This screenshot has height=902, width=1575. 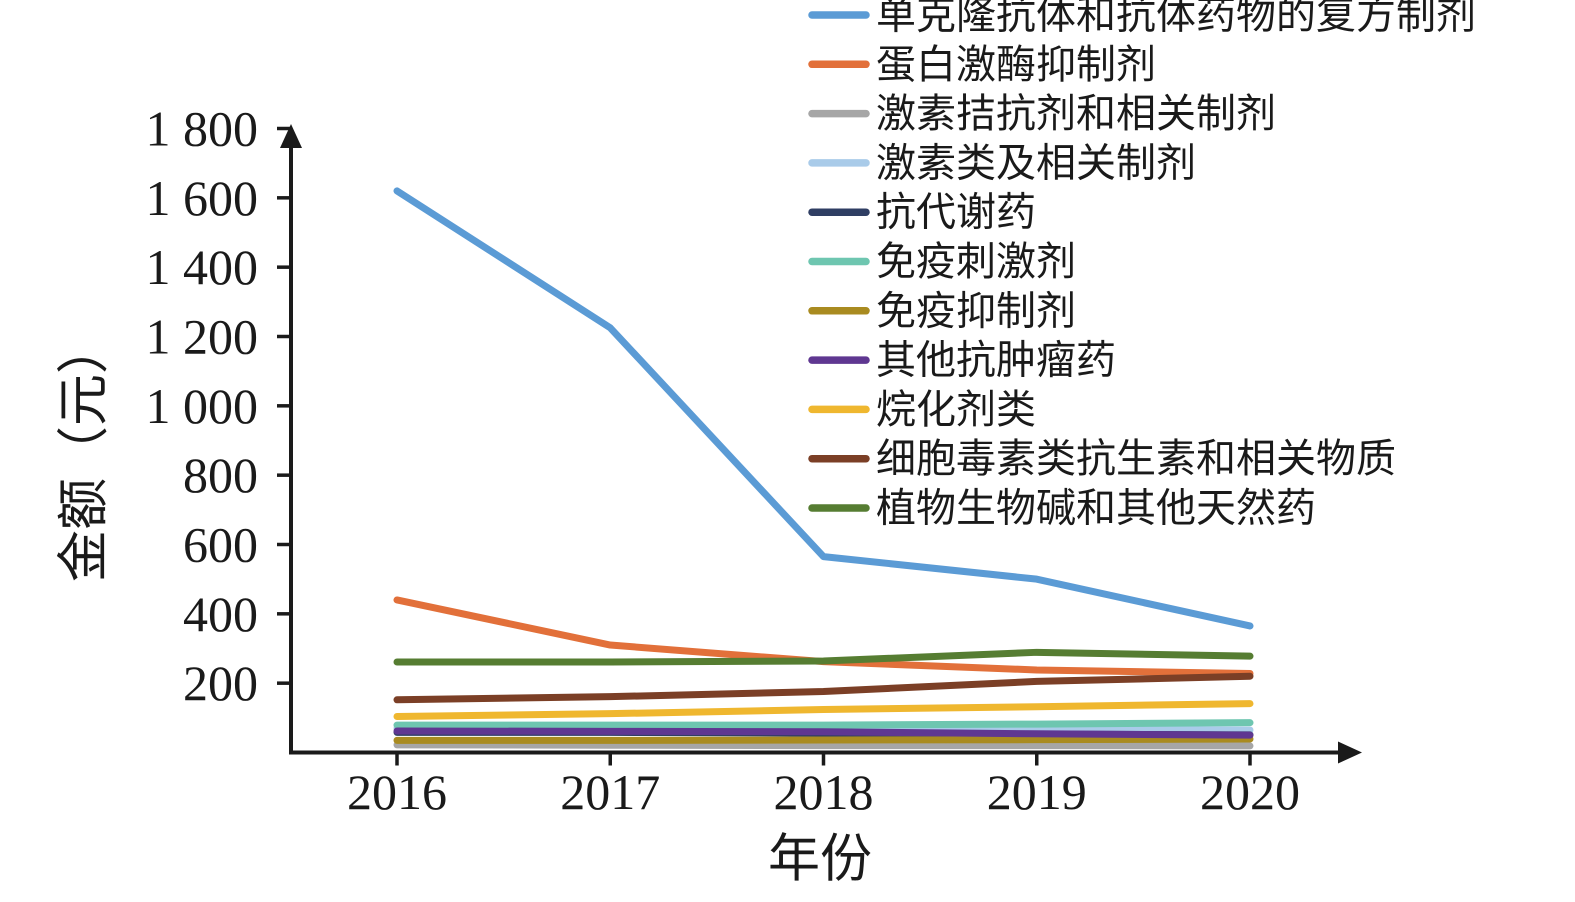 What do you see at coordinates (996, 360) in the screenshot?
I see `legend-label: 其他抗肿瘤药` at bounding box center [996, 360].